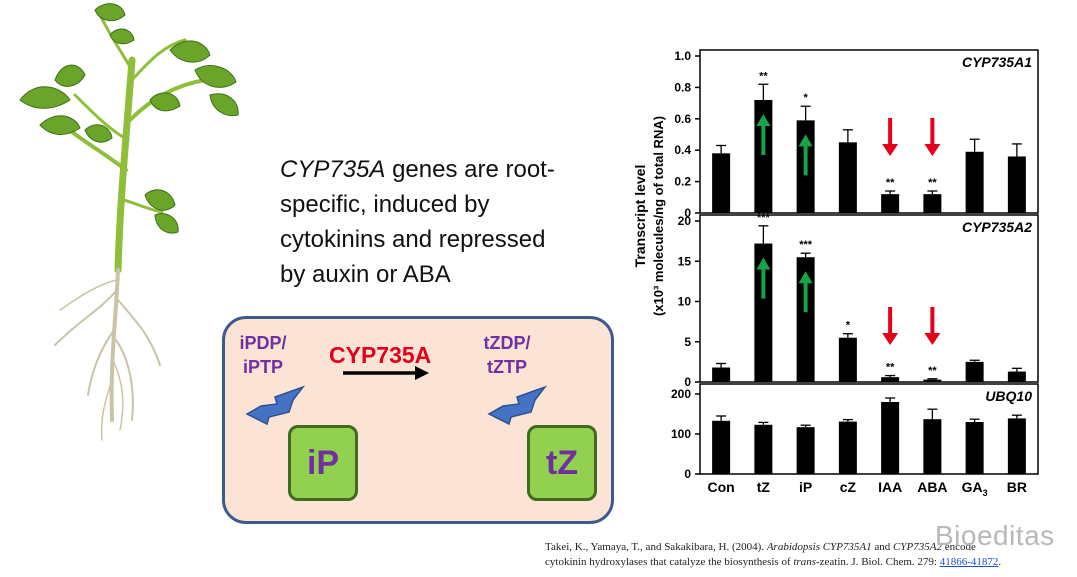  What do you see at coordinates (681, 394) in the screenshot?
I see `y-tick-label: 200` at bounding box center [681, 394].